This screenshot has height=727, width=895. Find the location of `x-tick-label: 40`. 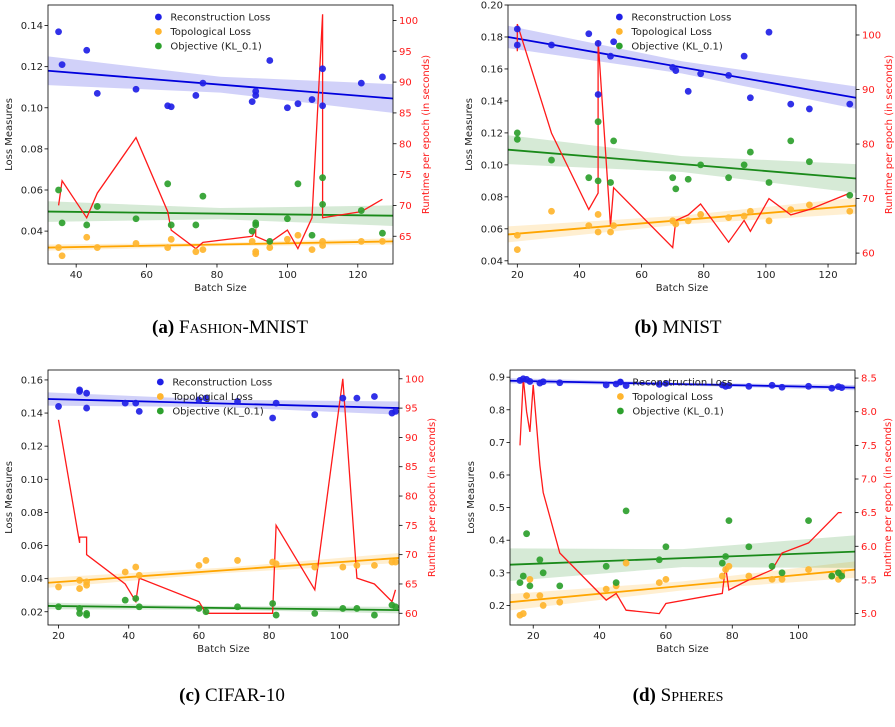

x-tick-label: 40 is located at coordinates (76, 275).